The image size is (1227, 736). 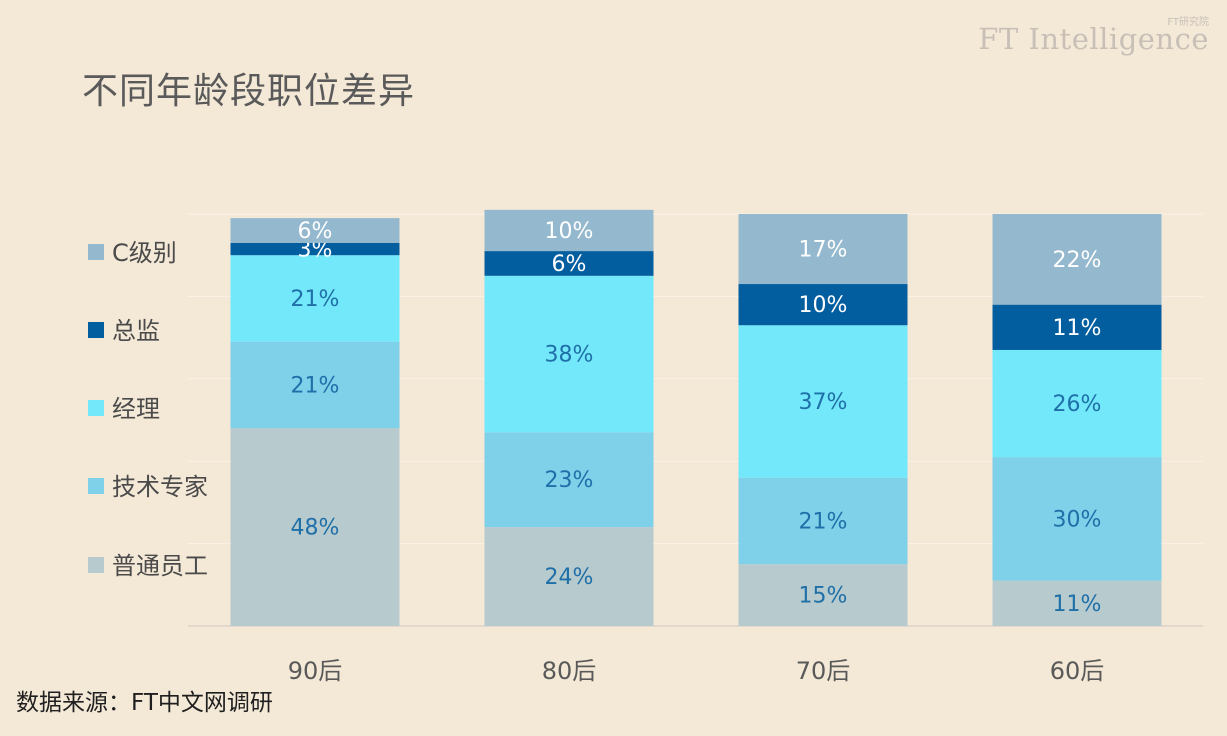 I want to click on legend-label: 总监, so click(x=136, y=331).